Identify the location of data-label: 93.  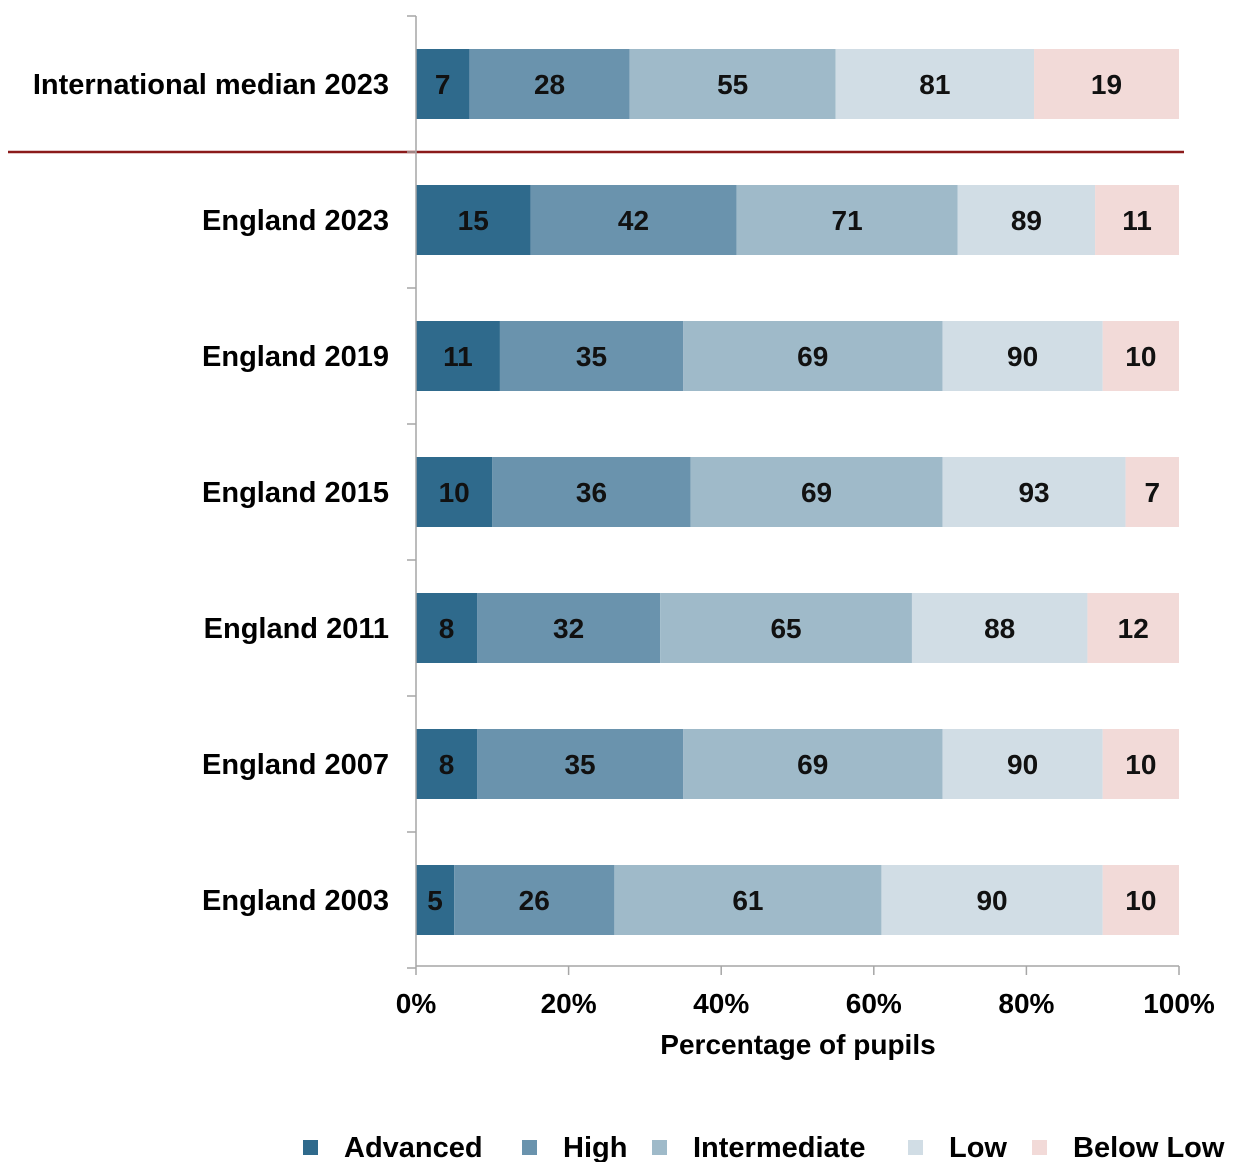
(1033, 492).